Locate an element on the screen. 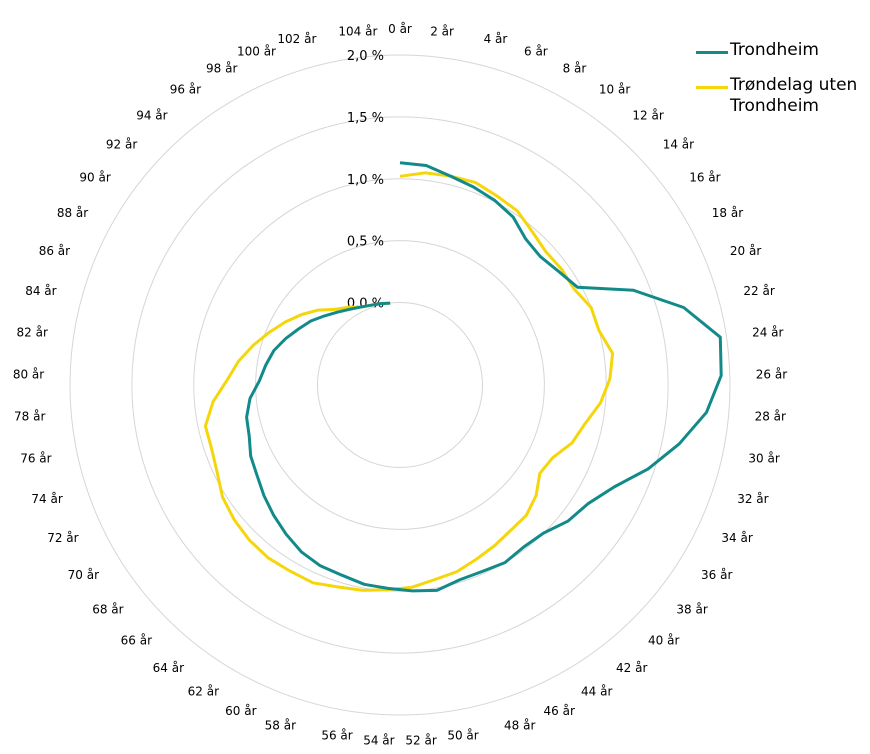 The image size is (870, 754). legend-swatch-trondelag is located at coordinates (712, 87).